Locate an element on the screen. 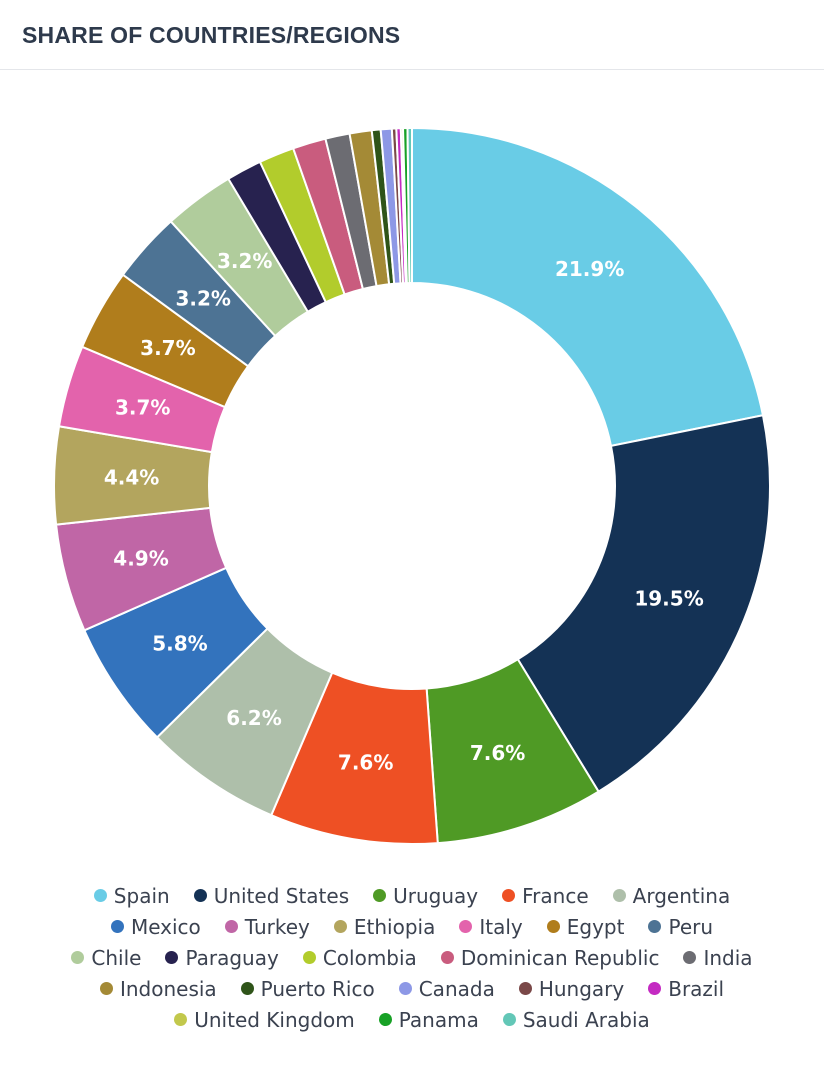 The height and width of the screenshot is (1080, 824). legend-item-france: France is located at coordinates (545, 896).